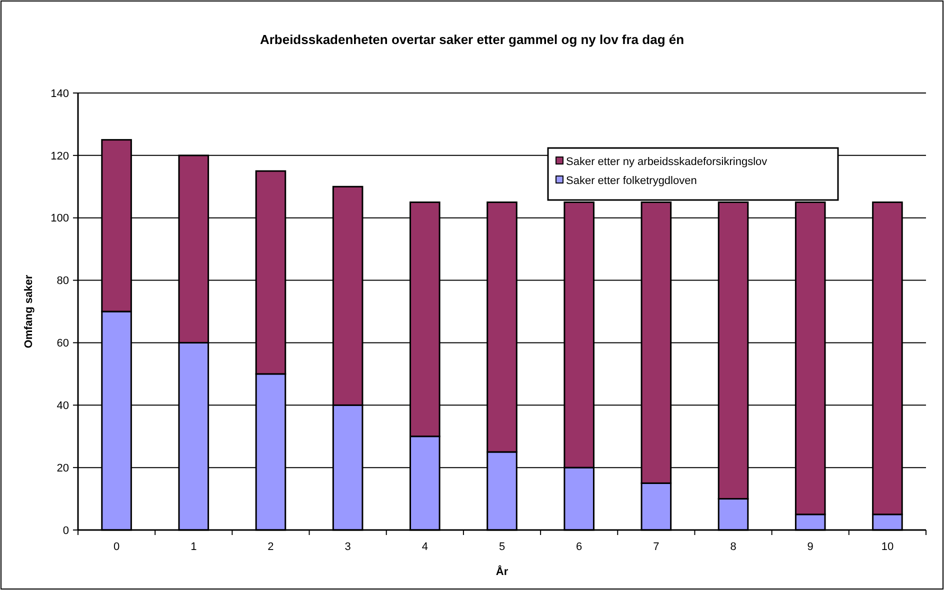 This screenshot has height=590, width=944. Describe the element at coordinates (656, 547) in the screenshot. I see `x-tick-label: 7` at that location.